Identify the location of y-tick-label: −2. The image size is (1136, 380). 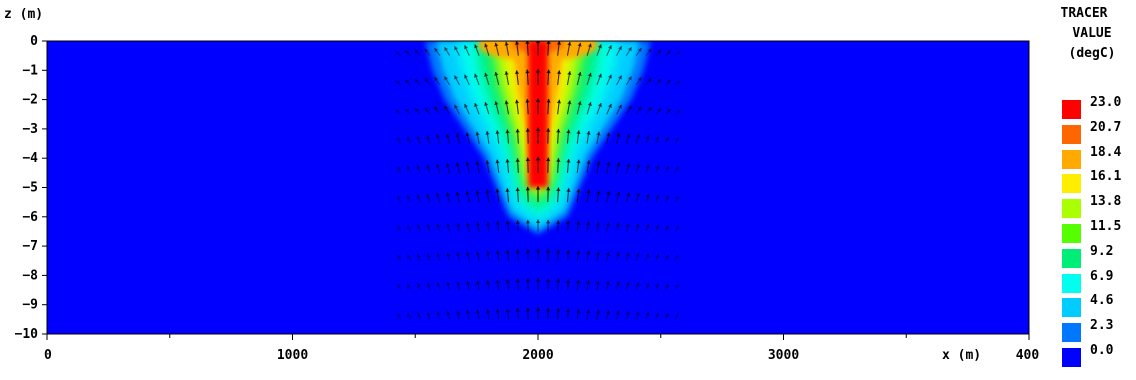
(30, 100).